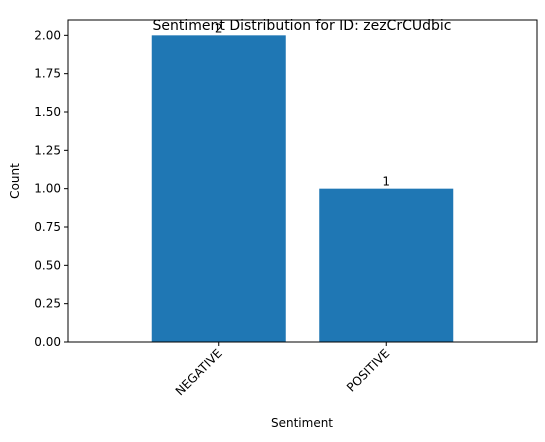 The height and width of the screenshot is (442, 545). I want to click on y-tick-label: 2.00, so click(47, 35).